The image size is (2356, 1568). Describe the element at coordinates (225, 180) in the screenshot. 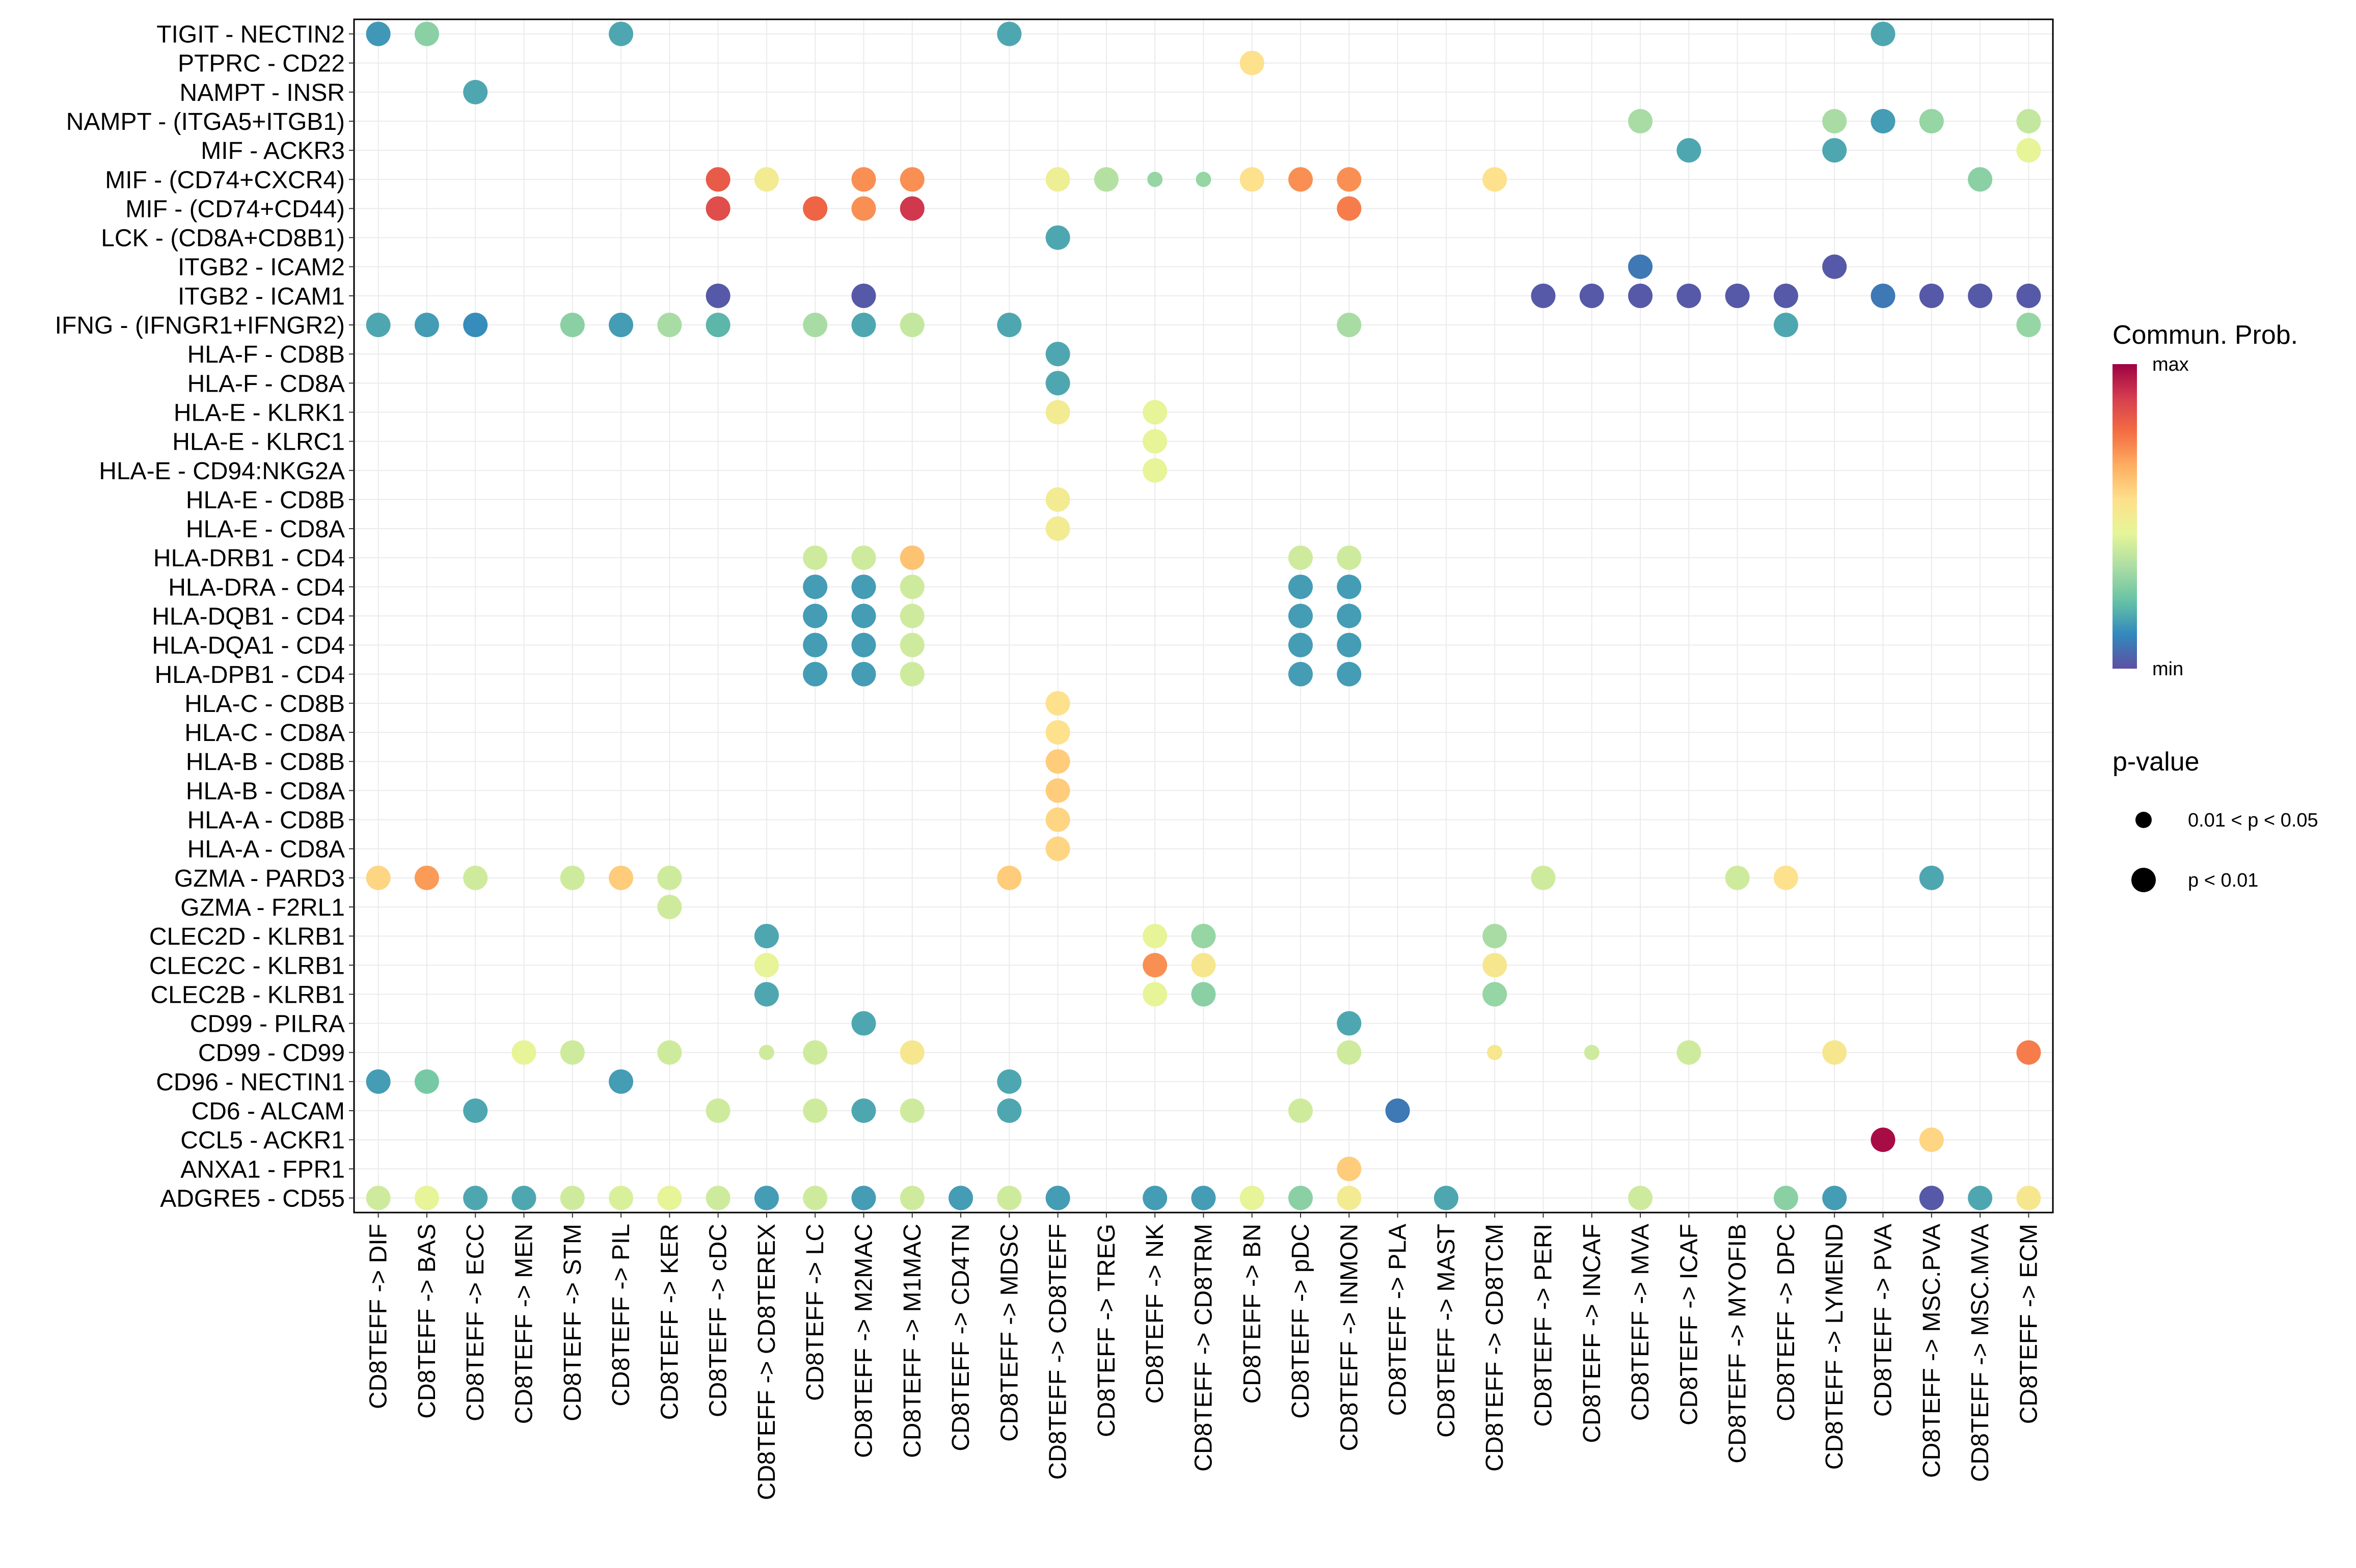

I see `y-tick-label: MIF - (CD74+CXCR4)` at that location.